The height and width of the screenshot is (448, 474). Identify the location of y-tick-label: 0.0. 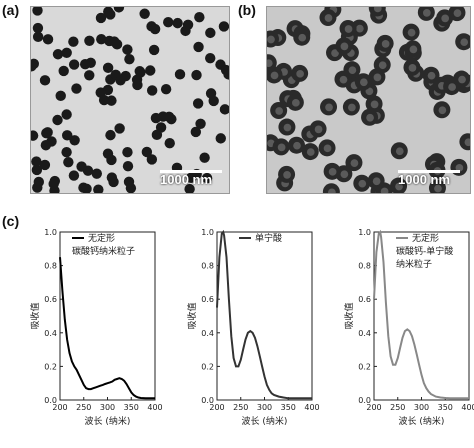
(207, 400).